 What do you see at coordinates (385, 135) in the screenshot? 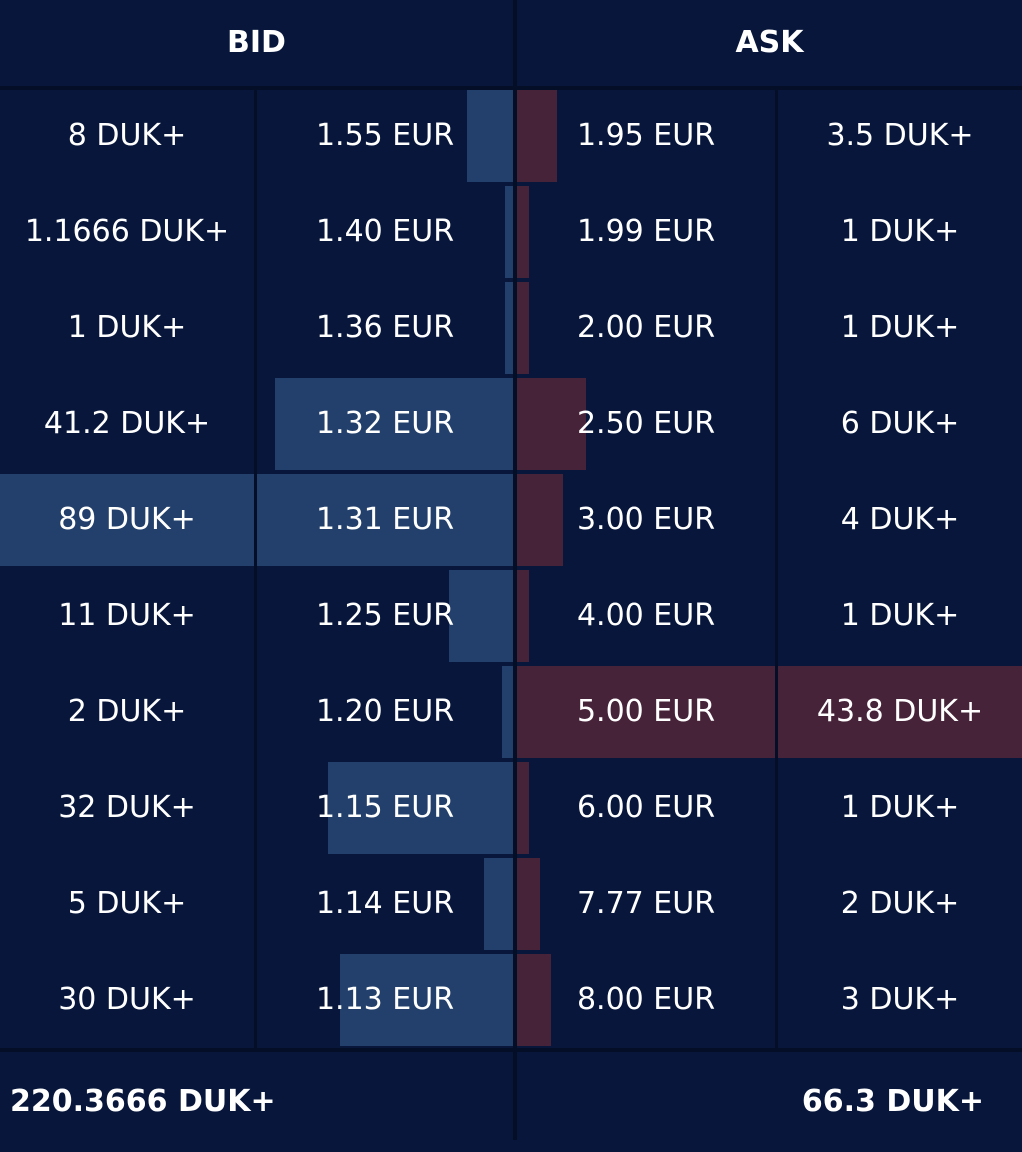
I see `bid-price: 1.55 EUR` at bounding box center [385, 135].